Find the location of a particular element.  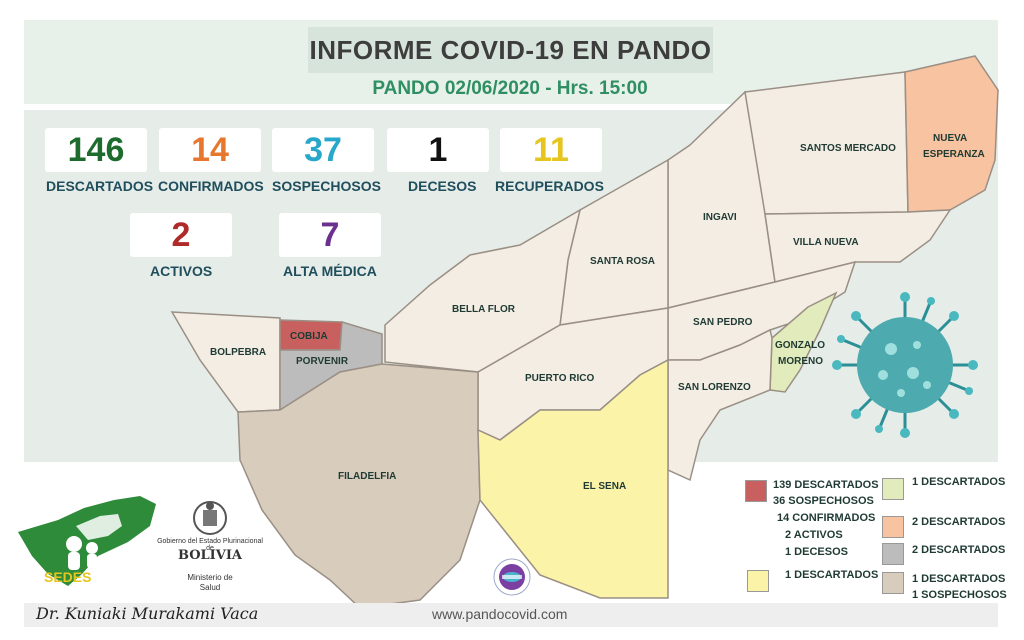

legend-swatch-red is located at coordinates (756, 491).